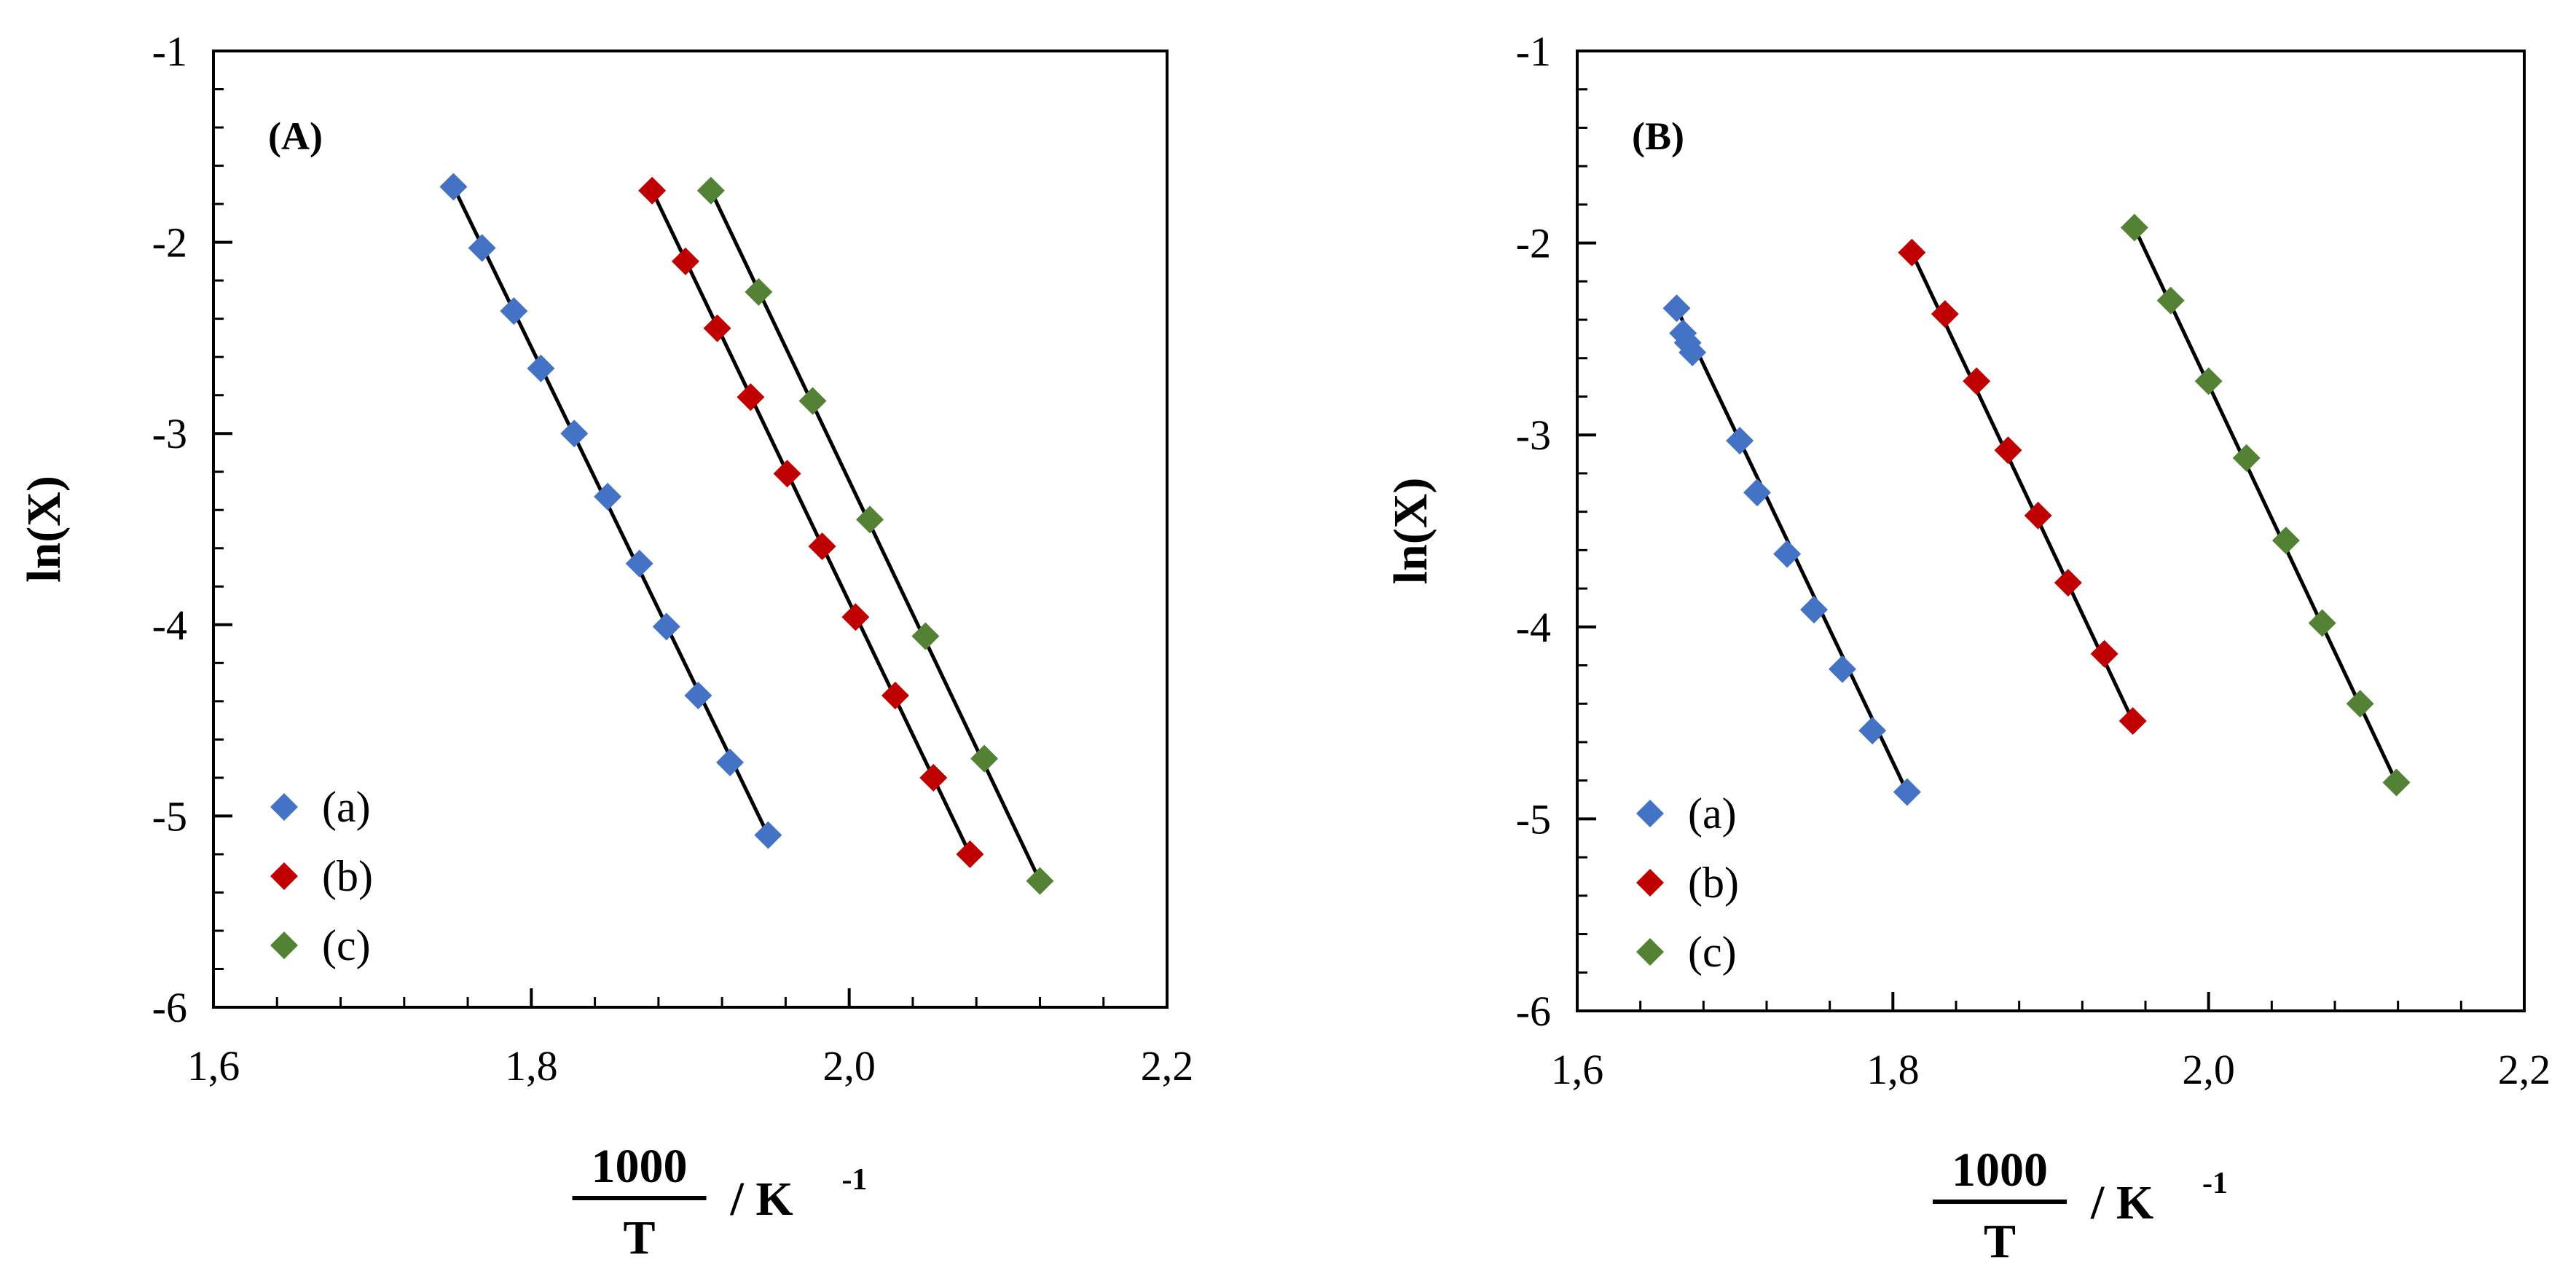 The width and height of the screenshot is (2576, 1276). I want to click on series-b, so click(811, 522).